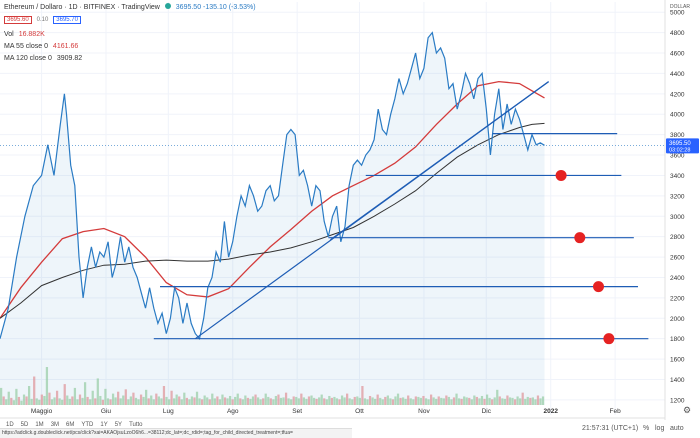 The width and height of the screenshot is (700, 438). What do you see at coordinates (24, 425) in the screenshot?
I see `range-button-5d: 5D` at bounding box center [24, 425].